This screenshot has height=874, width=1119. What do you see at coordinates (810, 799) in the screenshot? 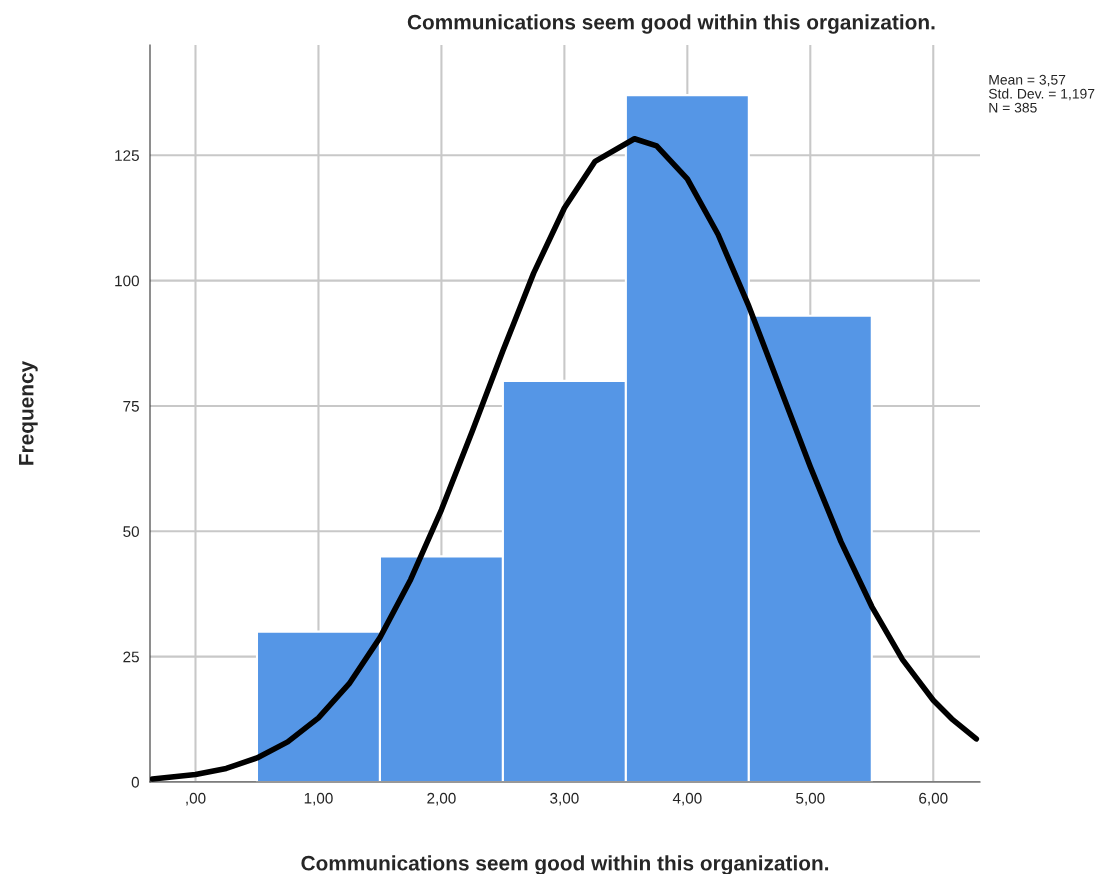
I see `x-tick-label: 5,00` at bounding box center [810, 799].